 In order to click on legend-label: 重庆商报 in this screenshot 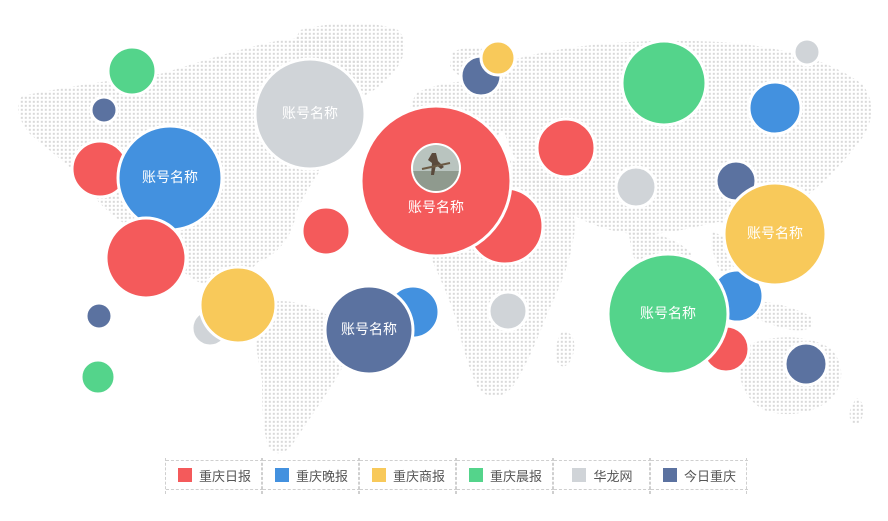, I will do `click(418, 477)`.